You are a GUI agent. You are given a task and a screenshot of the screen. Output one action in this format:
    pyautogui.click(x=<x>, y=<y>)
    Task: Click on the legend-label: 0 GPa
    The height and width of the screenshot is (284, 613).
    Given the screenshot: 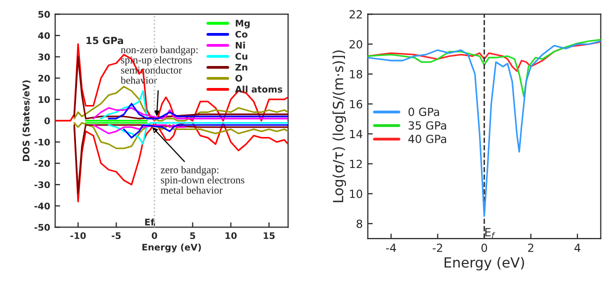 What is the action you would take?
    pyautogui.click(x=424, y=112)
    